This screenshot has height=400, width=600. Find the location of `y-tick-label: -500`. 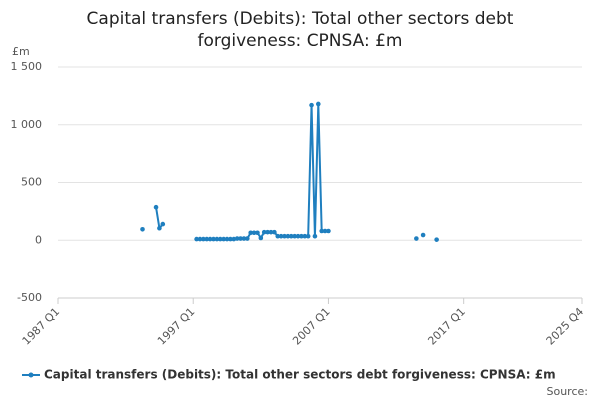

y-tick-label: -500 is located at coordinates (29, 297).